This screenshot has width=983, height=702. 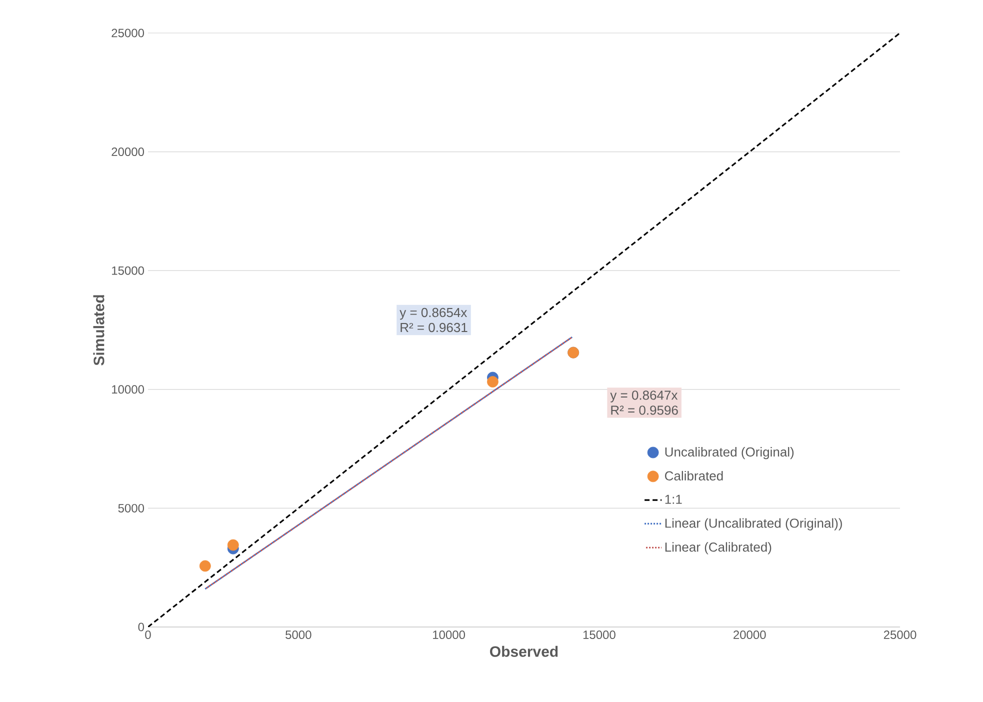 I want to click on legend-label: Uncalibrated (Original), so click(x=729, y=453).